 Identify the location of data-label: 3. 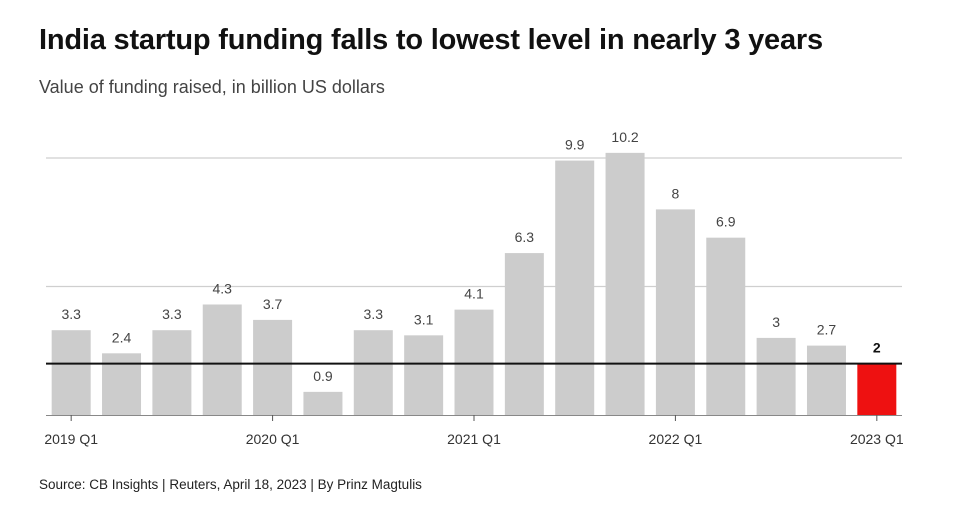
(776, 322).